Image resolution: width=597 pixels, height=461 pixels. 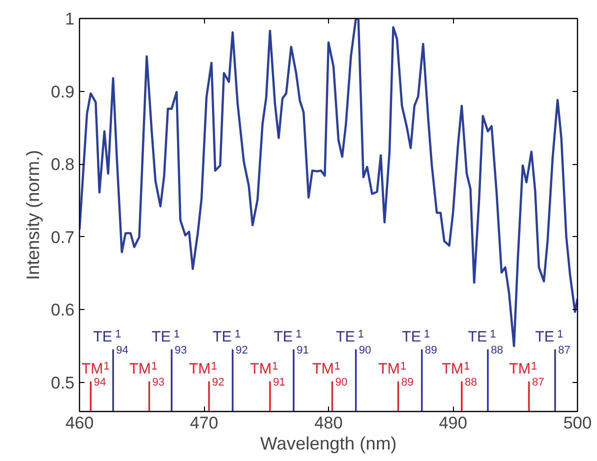 What do you see at coordinates (62, 310) in the screenshot?
I see `y-tick-label: 0.6` at bounding box center [62, 310].